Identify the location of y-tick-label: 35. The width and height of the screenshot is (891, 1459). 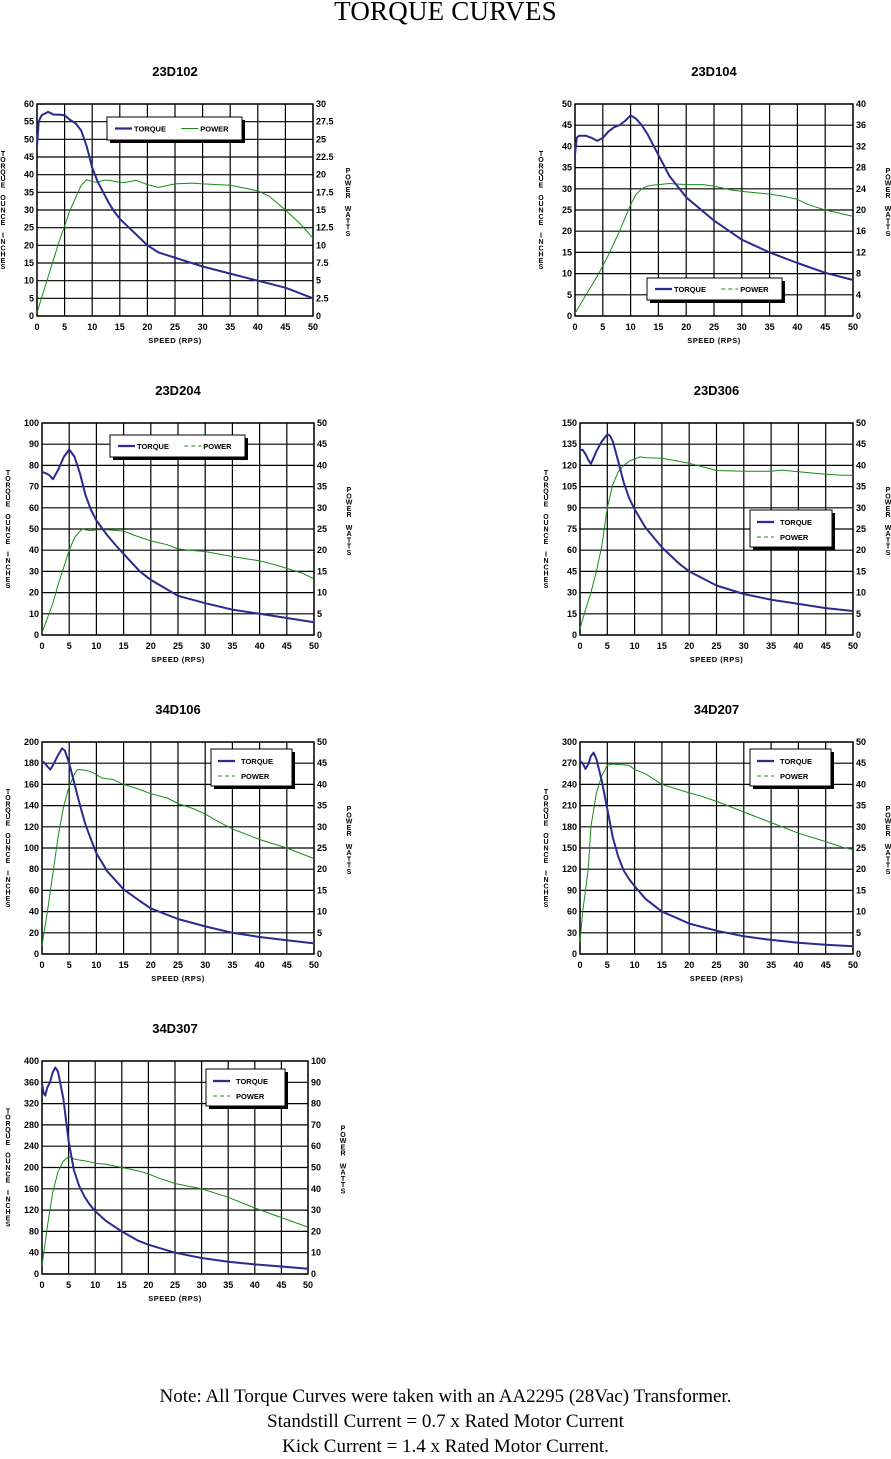
(29, 192).